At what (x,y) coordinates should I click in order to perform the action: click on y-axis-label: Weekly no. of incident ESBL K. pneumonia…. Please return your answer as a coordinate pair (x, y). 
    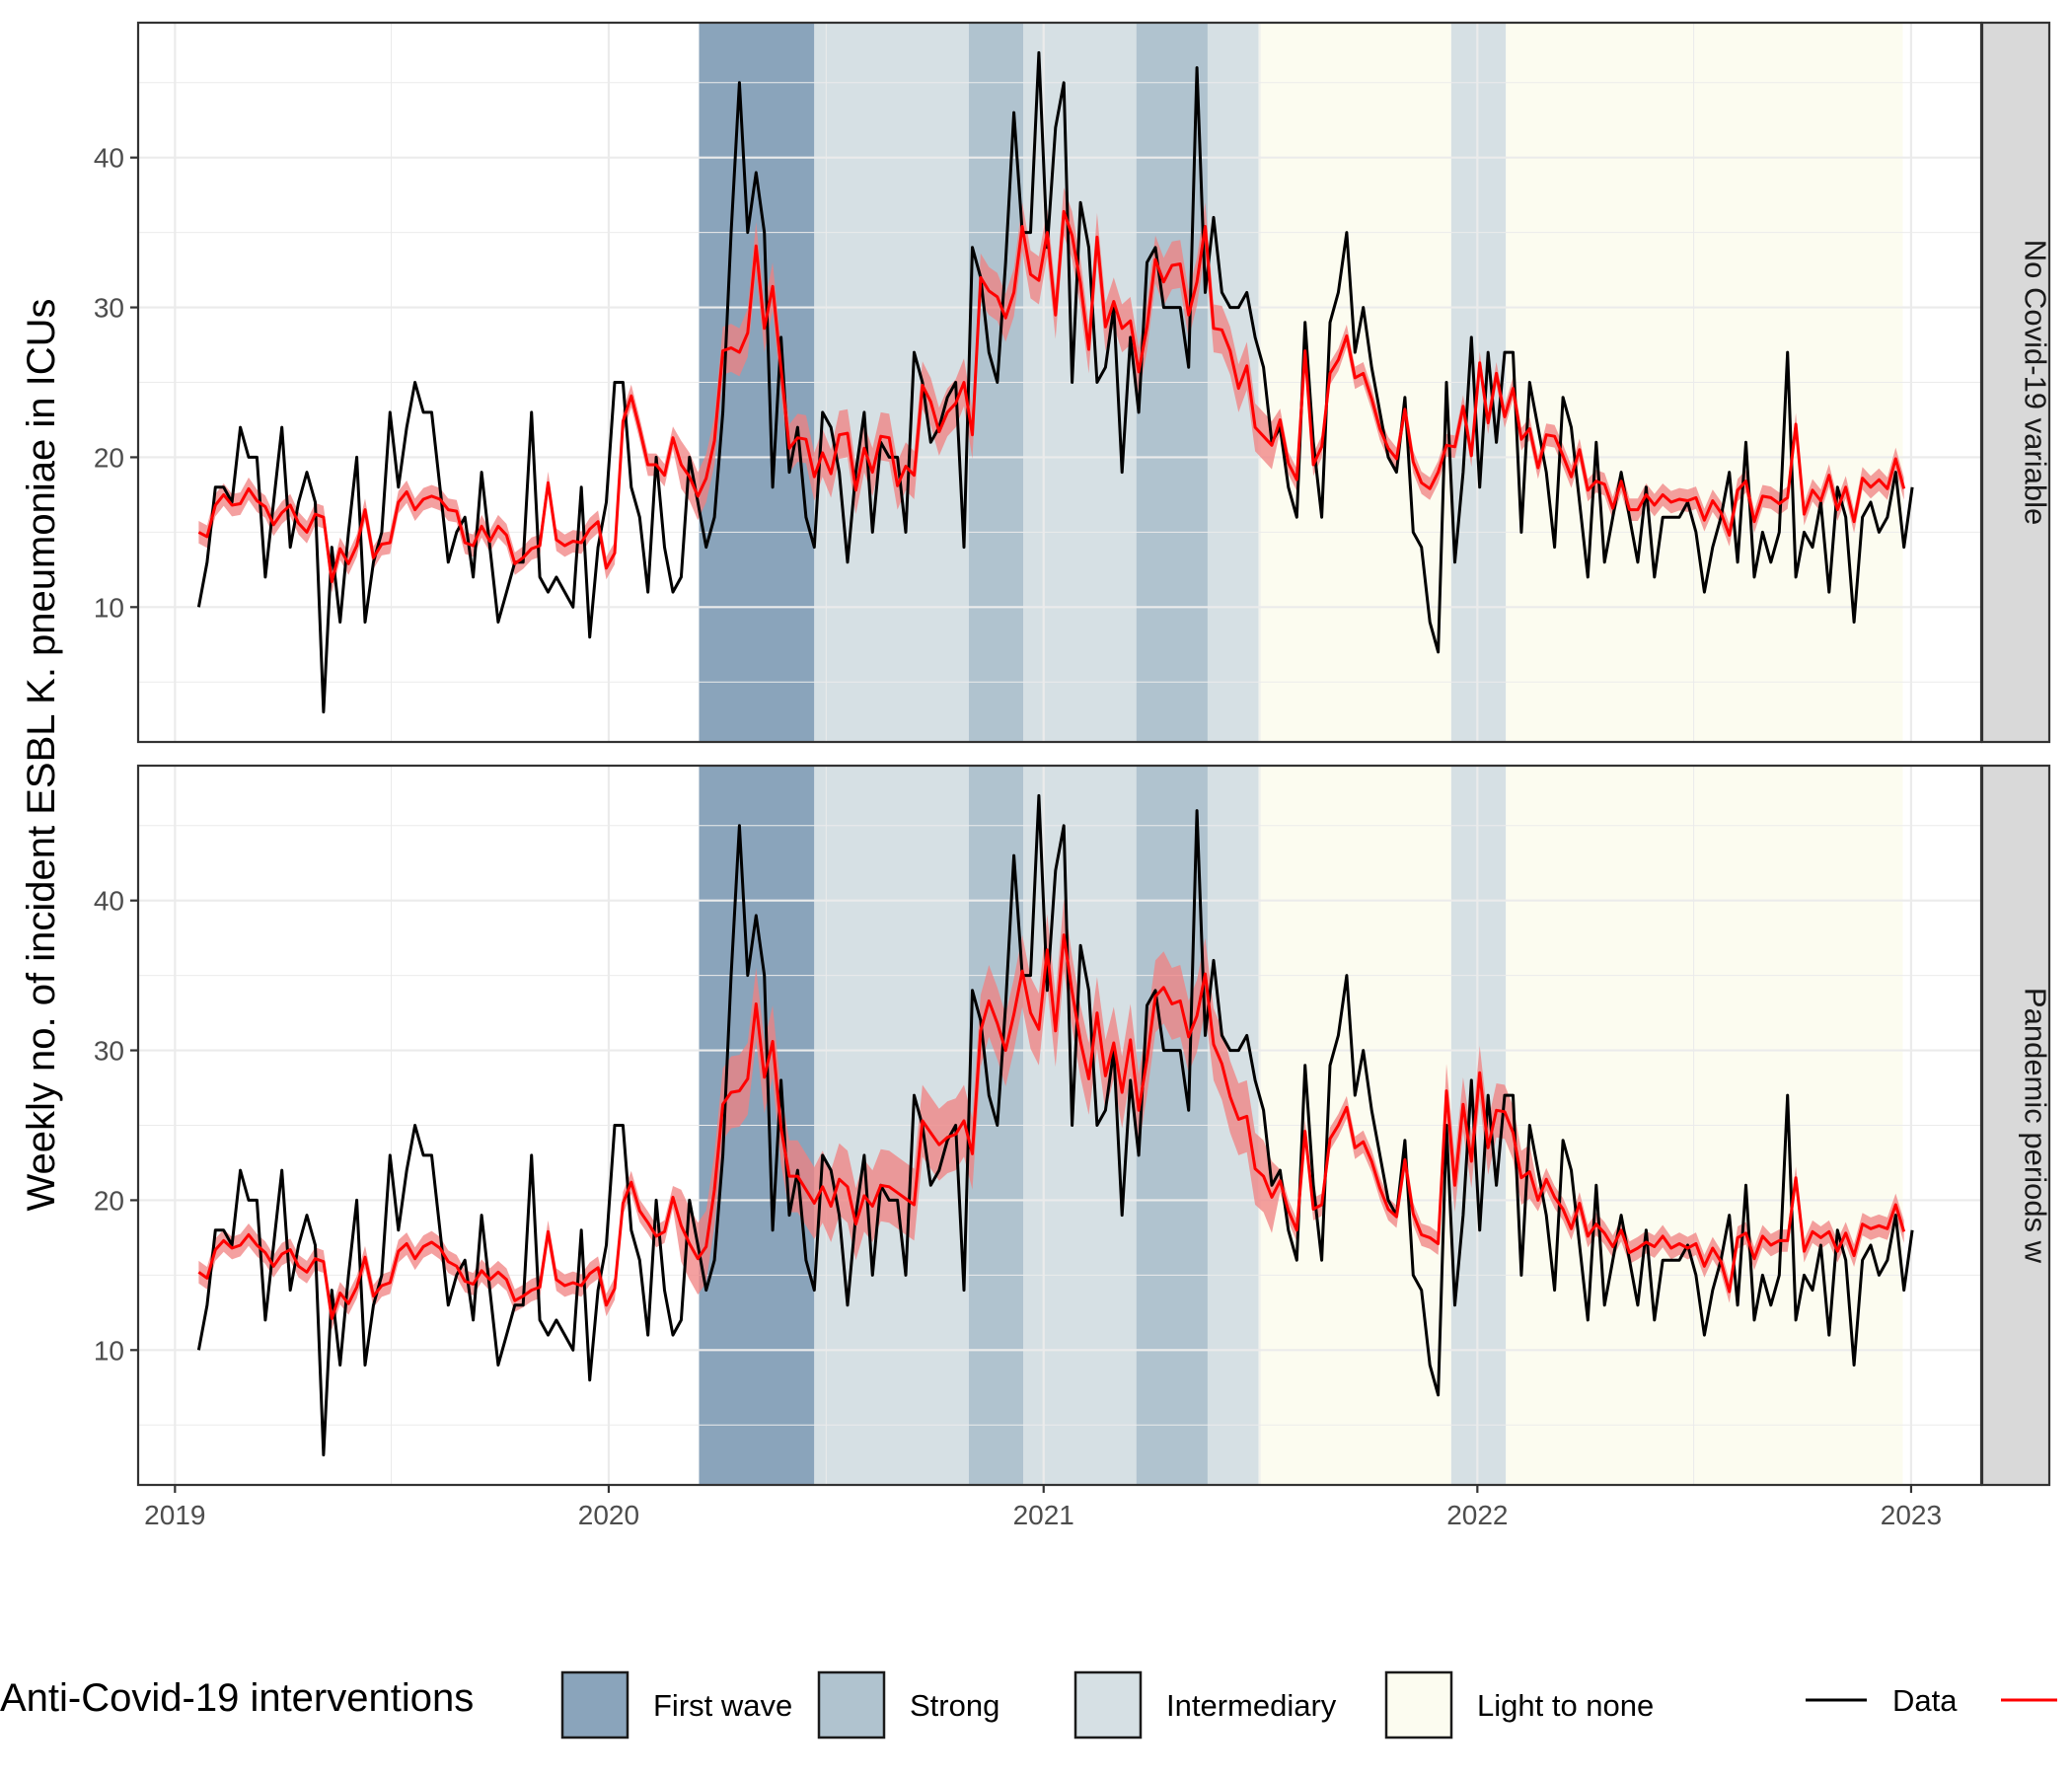
    Looking at the image, I should click on (42, 755).